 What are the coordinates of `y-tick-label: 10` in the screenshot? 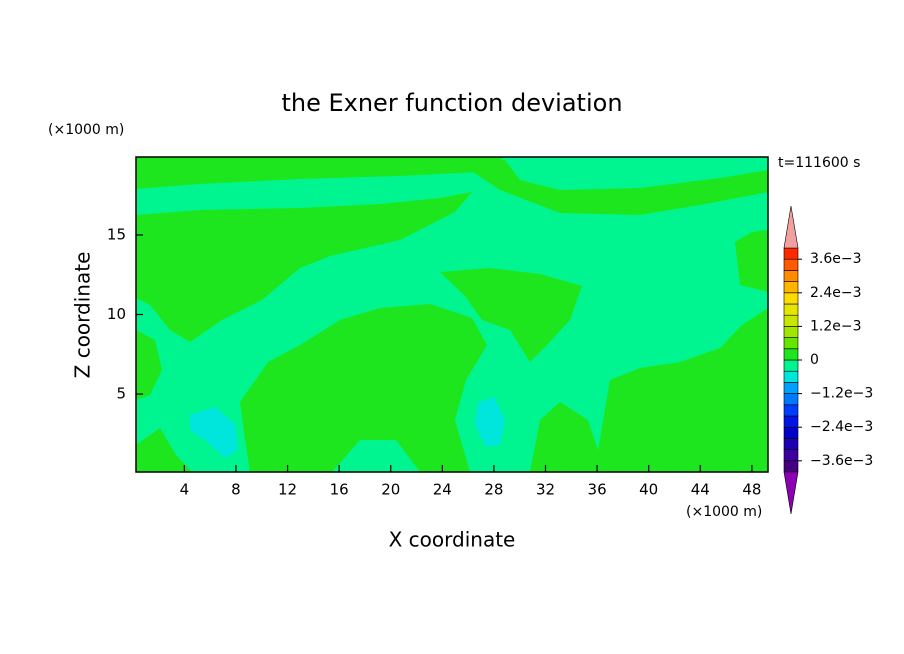 It's located at (116, 314).